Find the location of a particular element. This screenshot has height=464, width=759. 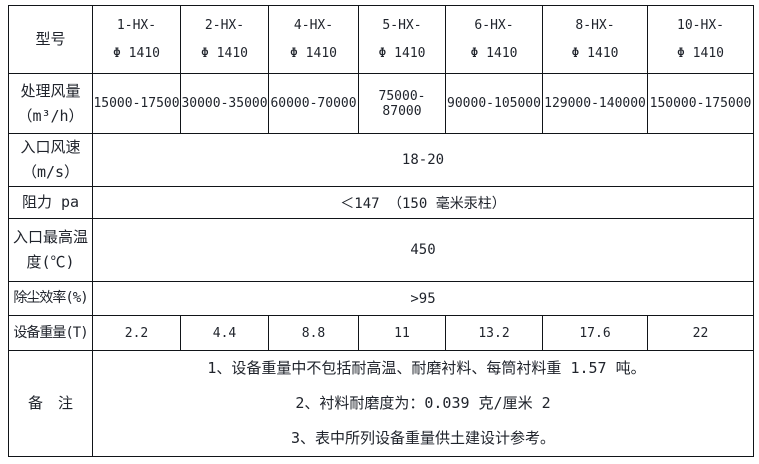

weight-value-cell: 8.8 is located at coordinates (313, 333).